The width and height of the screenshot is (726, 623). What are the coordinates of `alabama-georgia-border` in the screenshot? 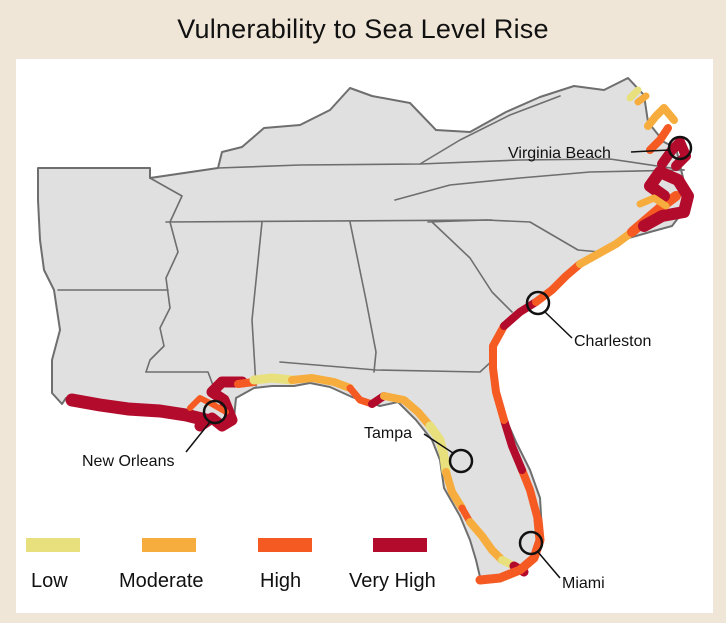 It's located at (363, 297).